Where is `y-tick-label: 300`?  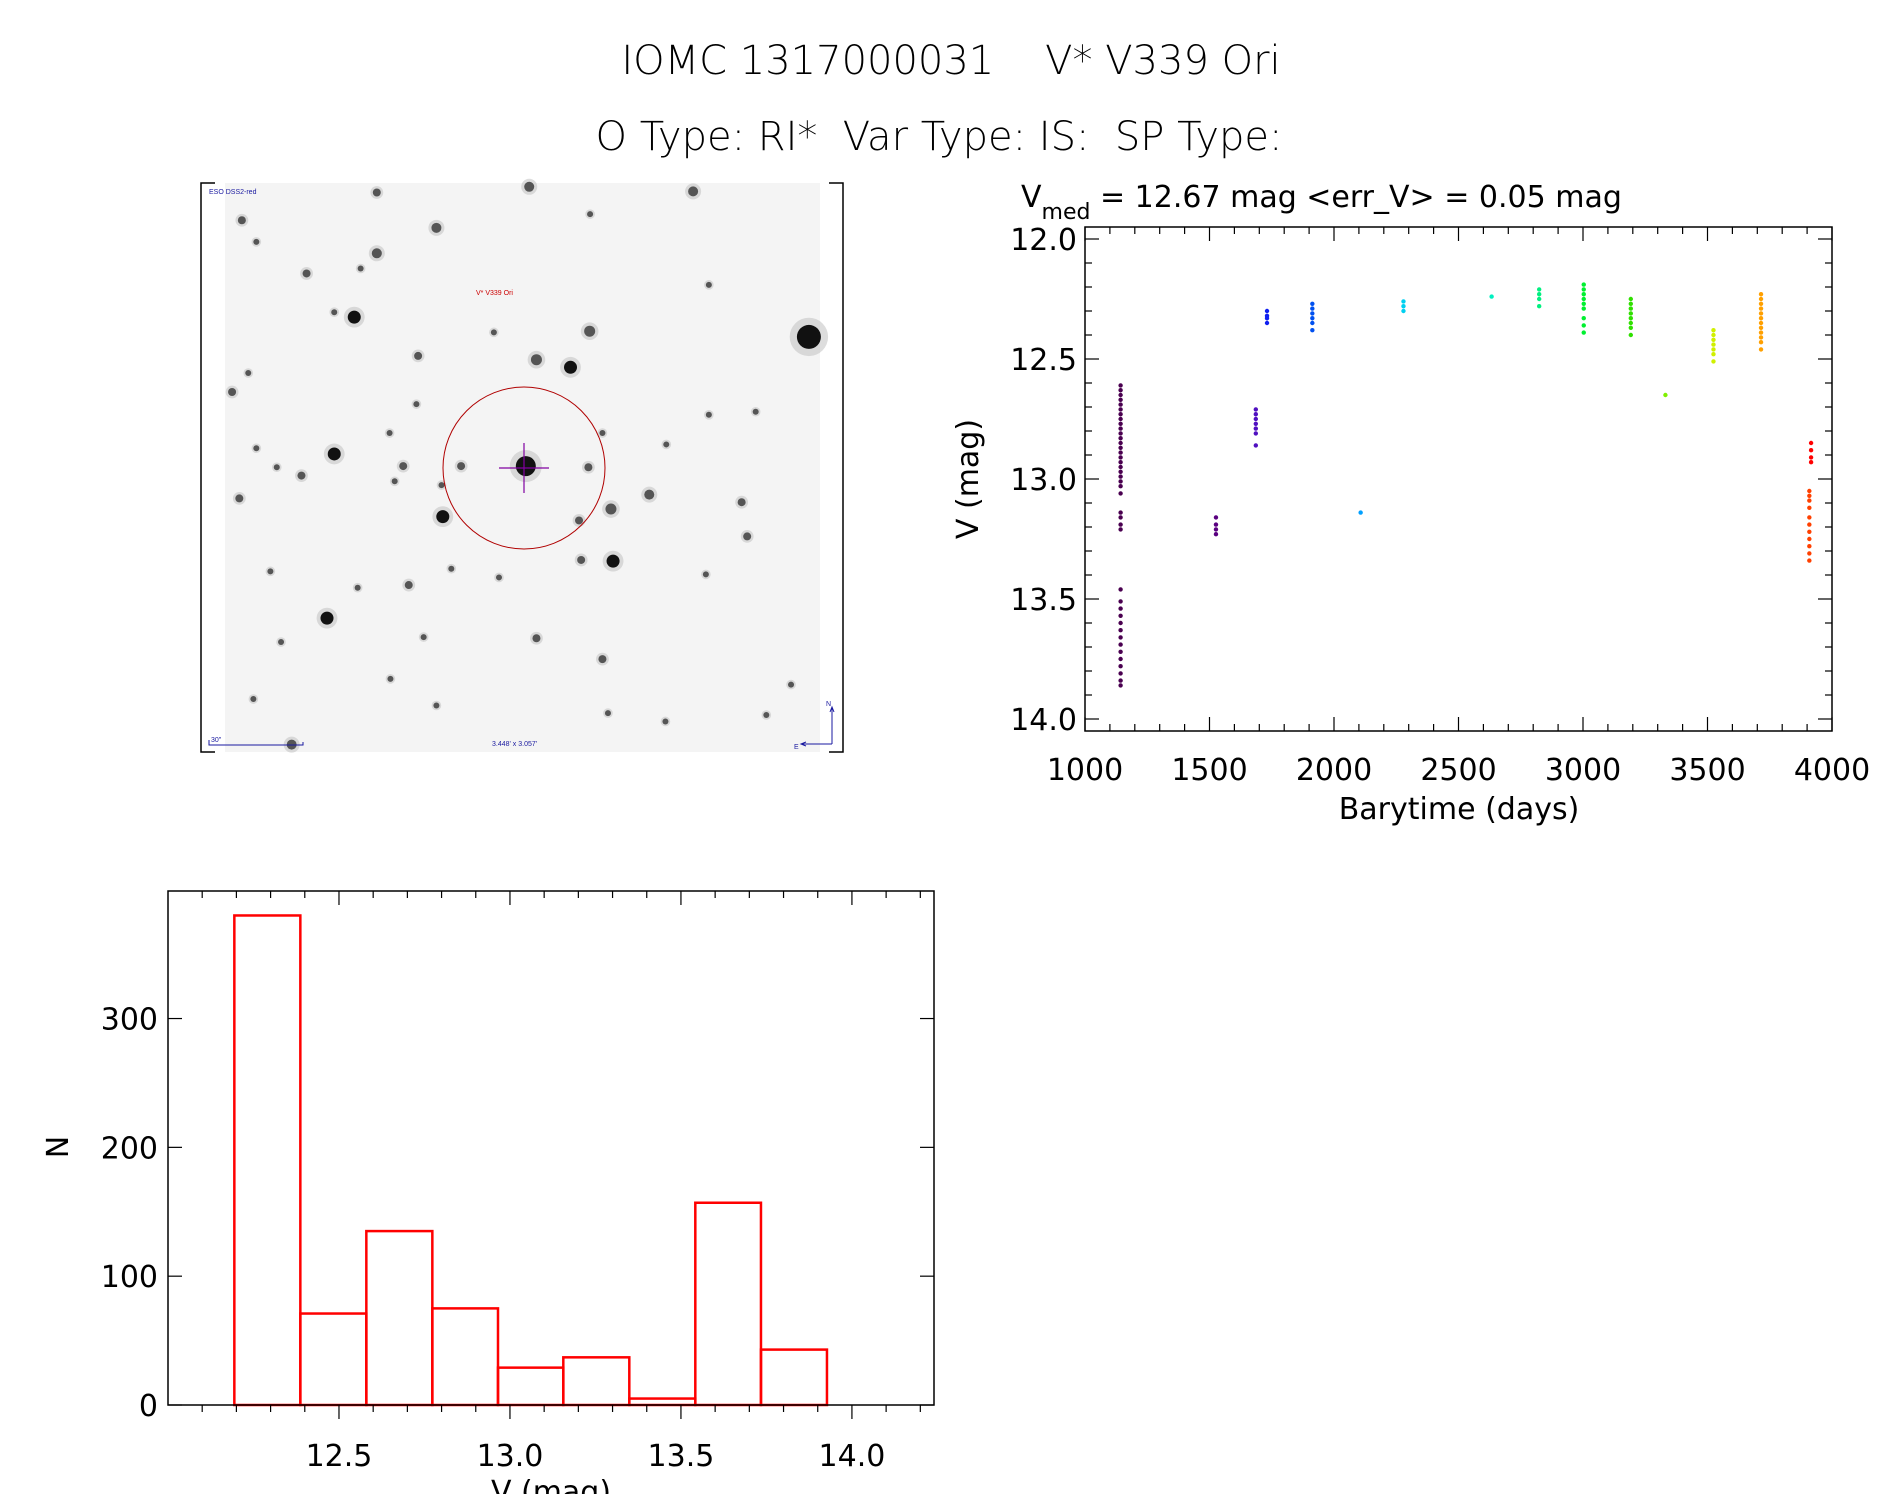
y-tick-label: 300 is located at coordinates (129, 1020).